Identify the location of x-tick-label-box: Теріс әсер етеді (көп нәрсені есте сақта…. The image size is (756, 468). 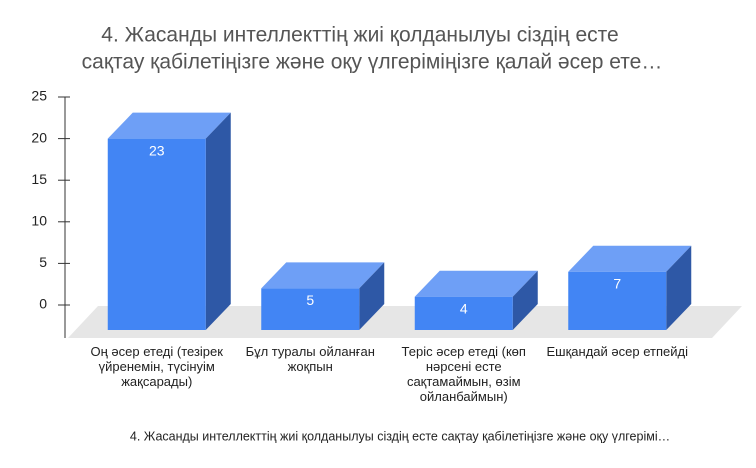
(463, 374).